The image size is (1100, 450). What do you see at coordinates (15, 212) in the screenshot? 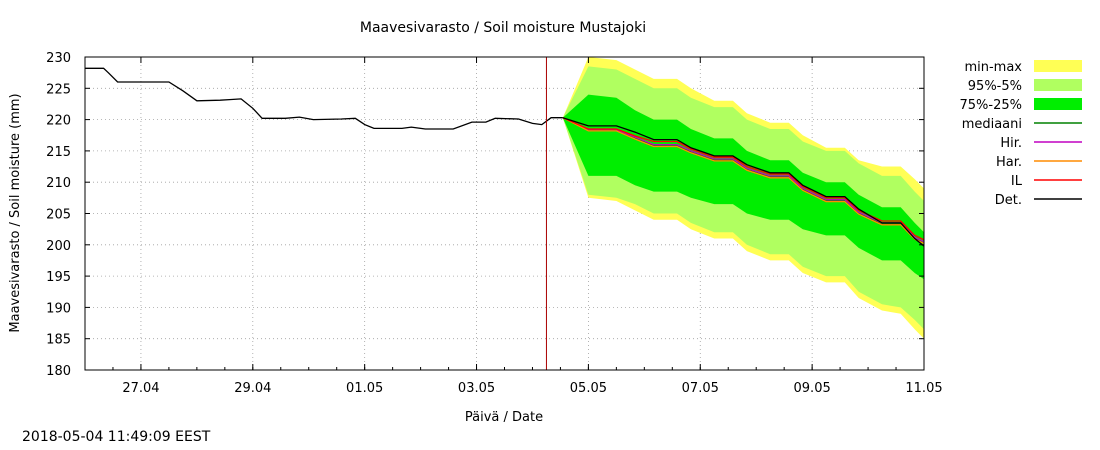
I see `y-axis-label: Maavesivarasto / Soil moisture (mm)` at bounding box center [15, 212].